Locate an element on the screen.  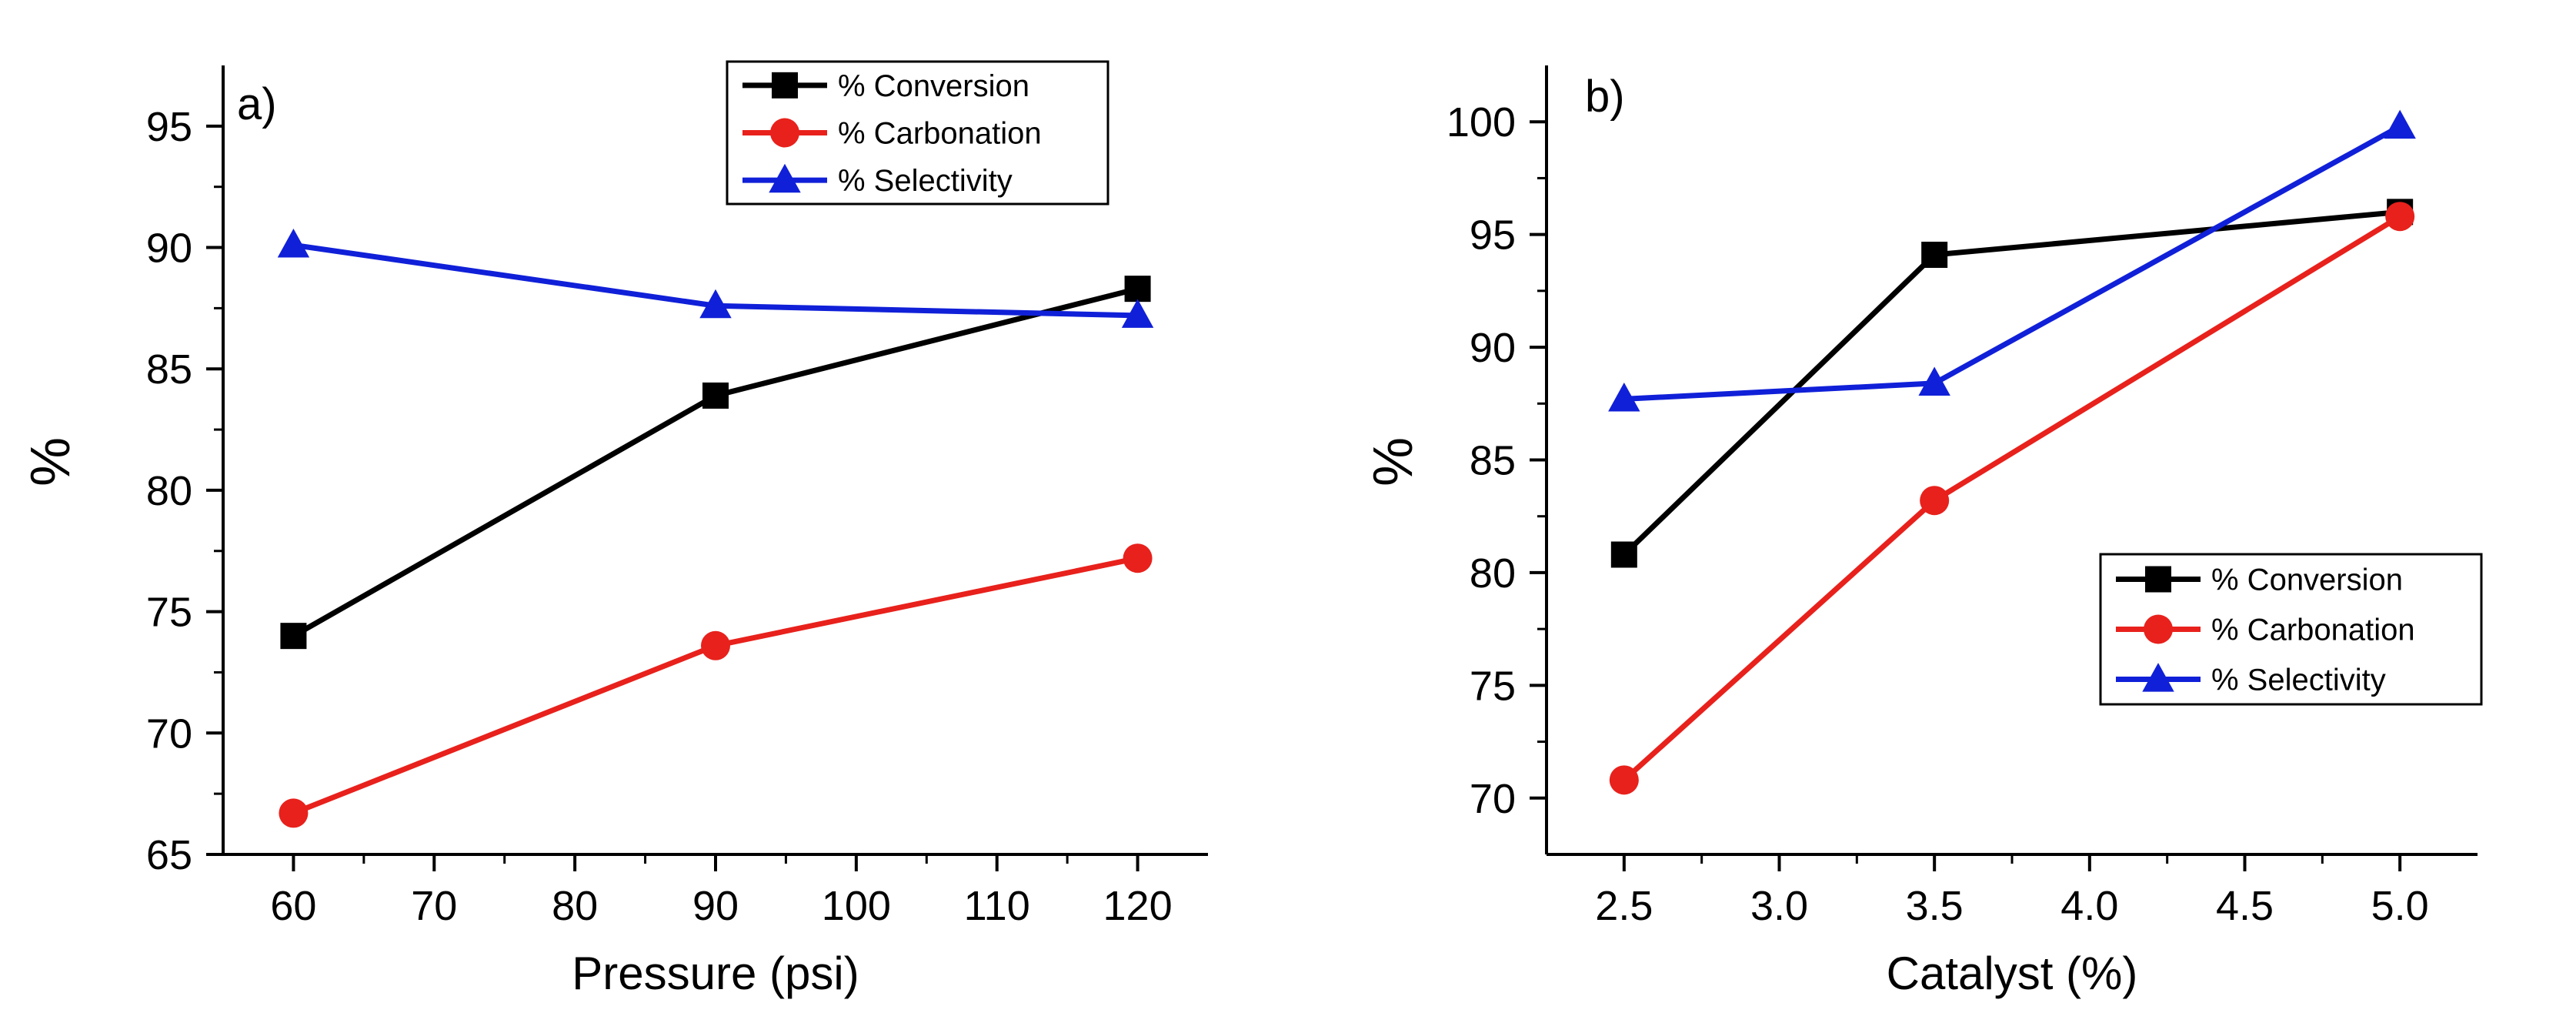
x-tick-label: 60 is located at coordinates (293, 906).